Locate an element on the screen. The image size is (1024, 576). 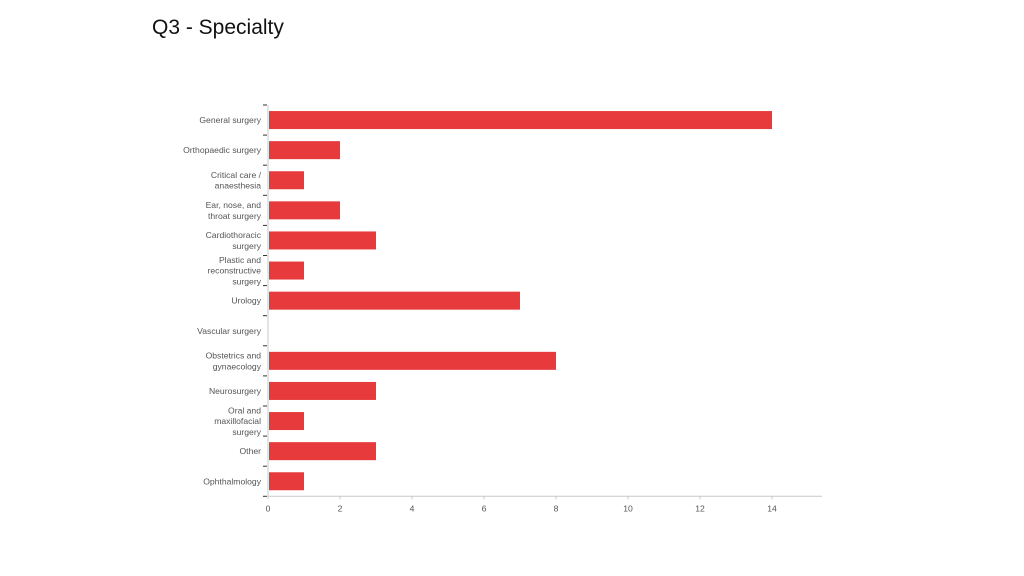
category-label-line: Ophthalmology is located at coordinates (232, 481).